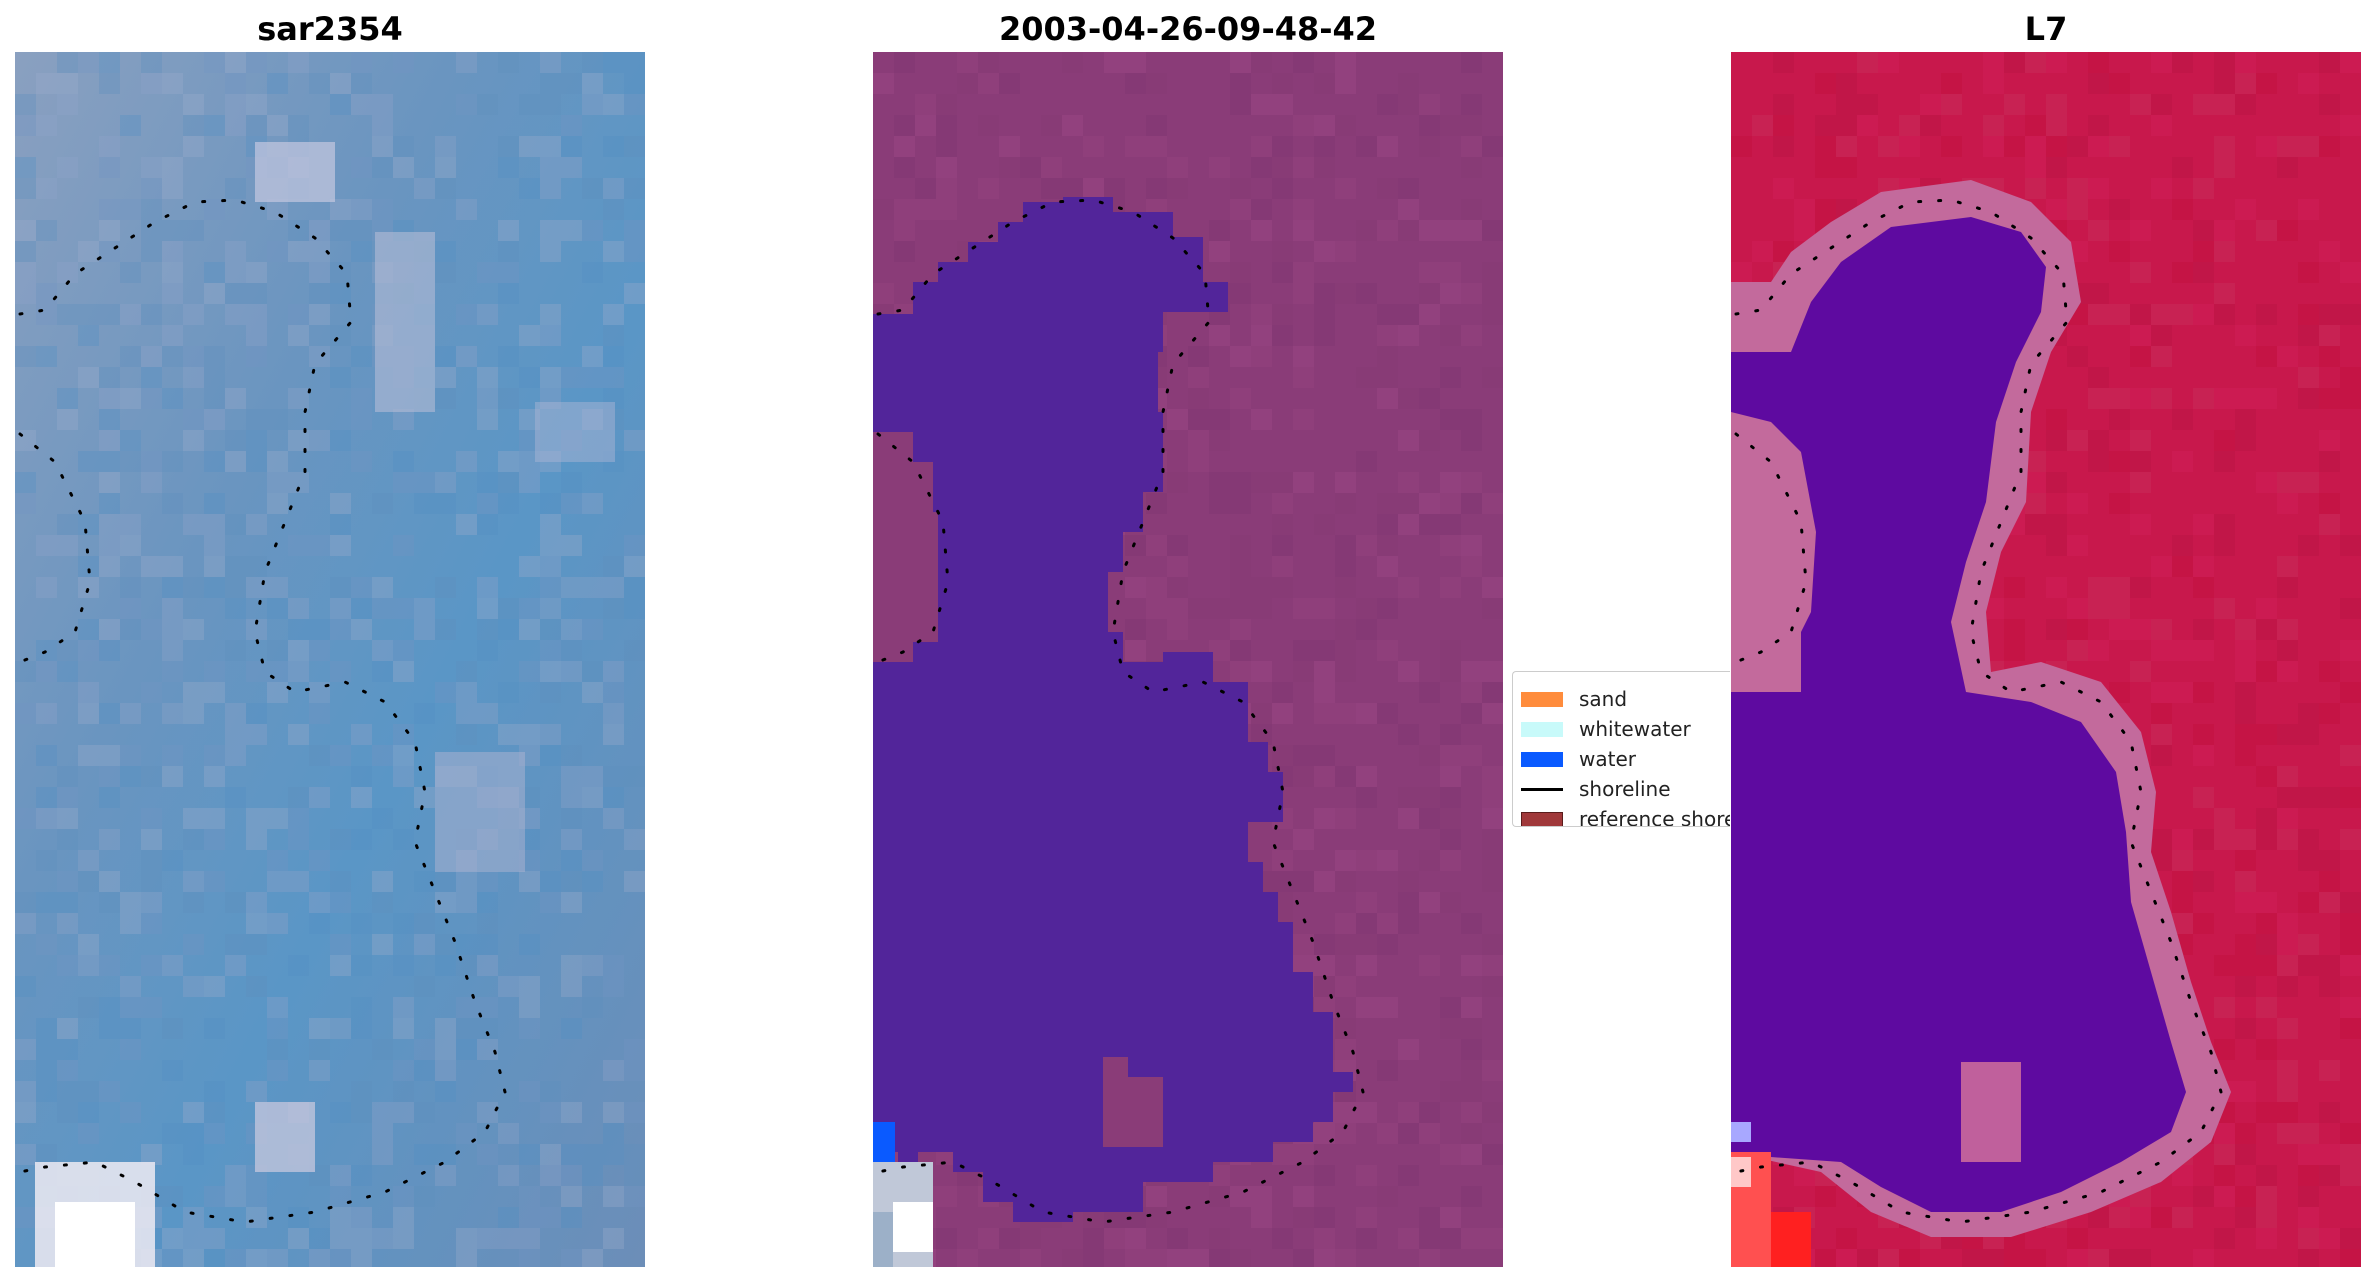  What do you see at coordinates (1654, 817) in the screenshot?
I see `legend-label: reference shoreline` at bounding box center [1654, 817].